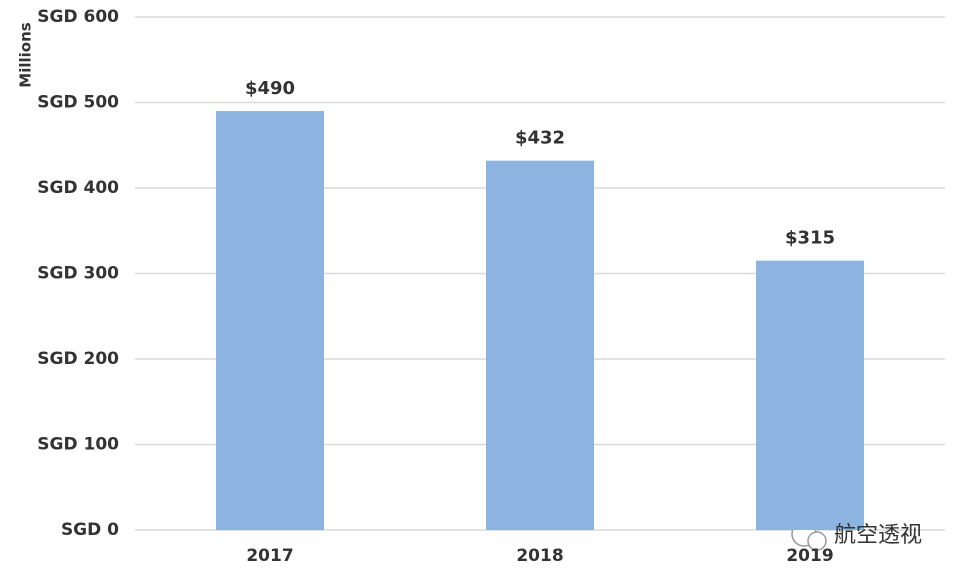  Describe the element at coordinates (269, 556) in the screenshot. I see `x-tick-label: 2017` at that location.